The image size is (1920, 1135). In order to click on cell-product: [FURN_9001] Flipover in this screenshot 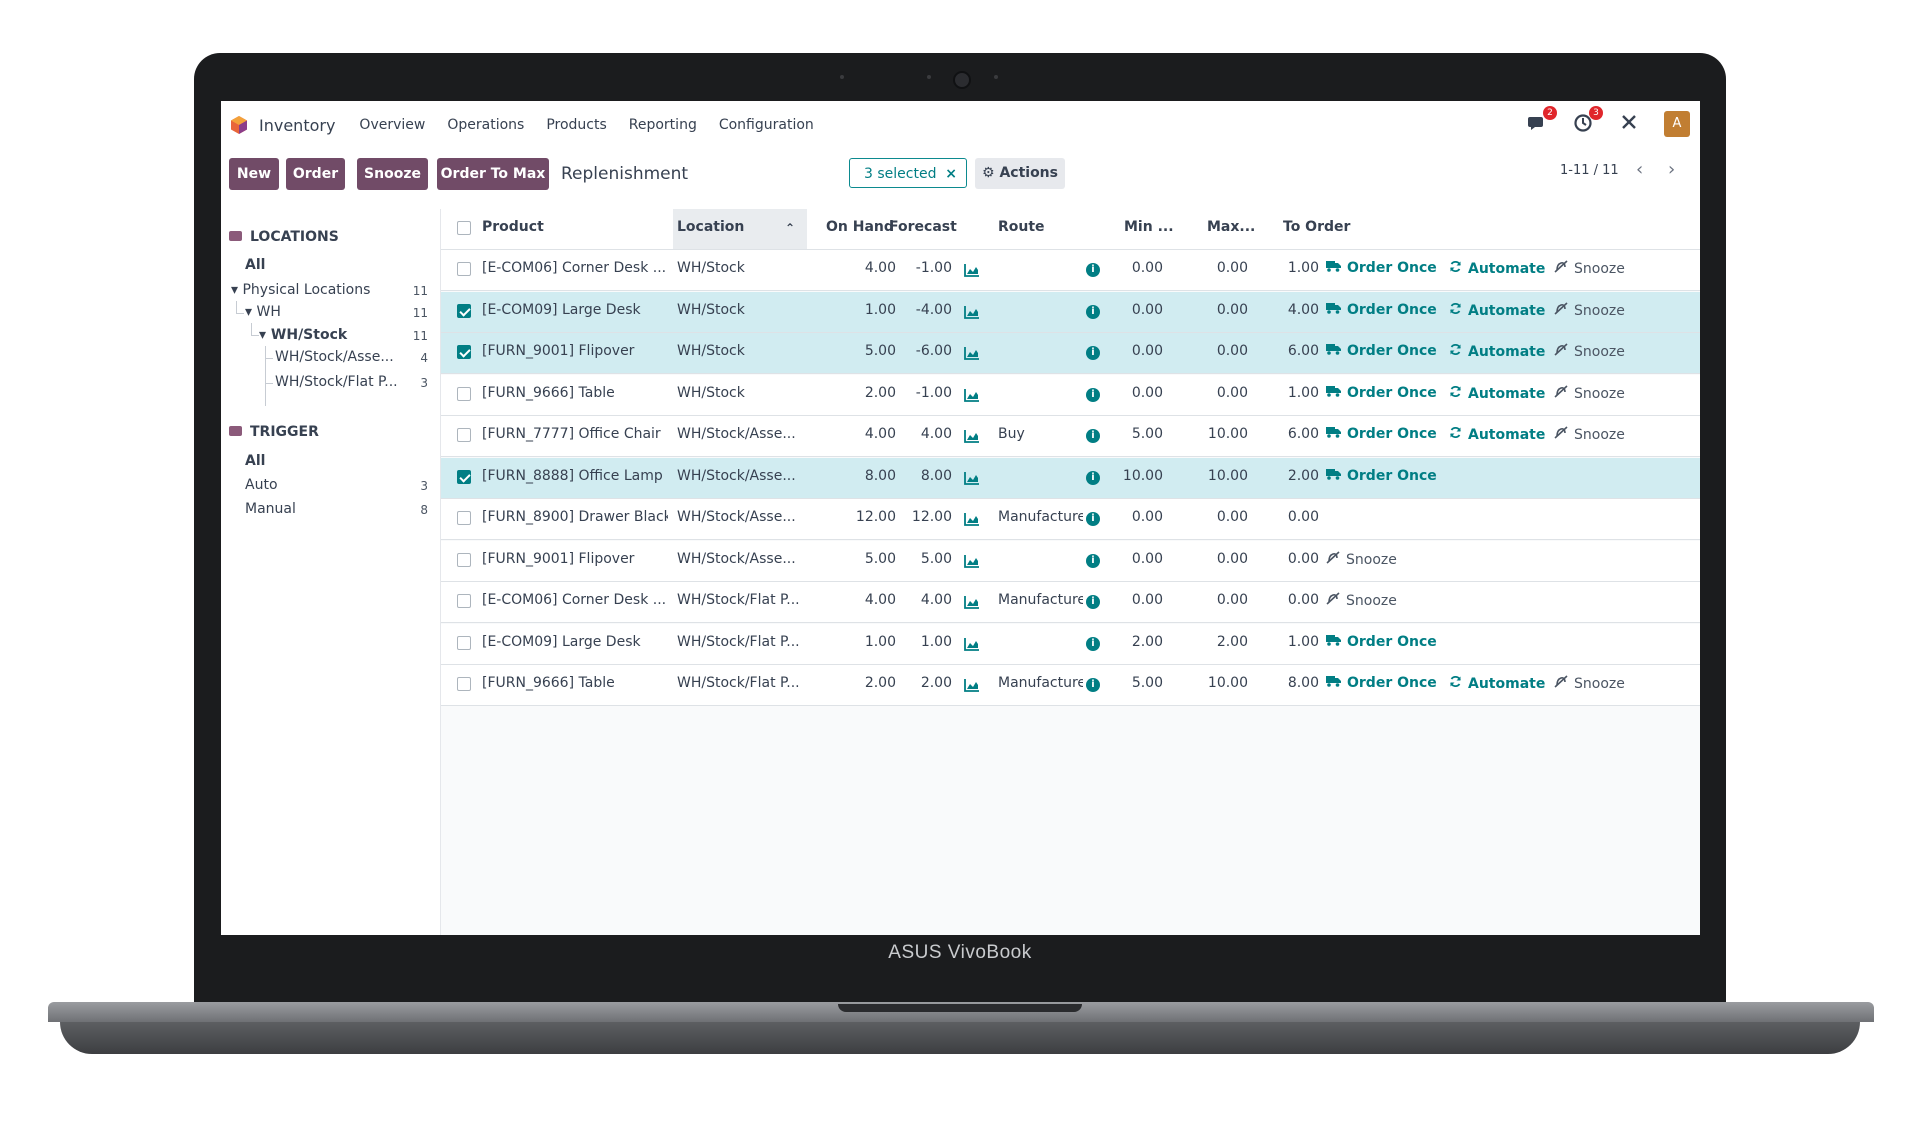, I will do `click(558, 351)`.